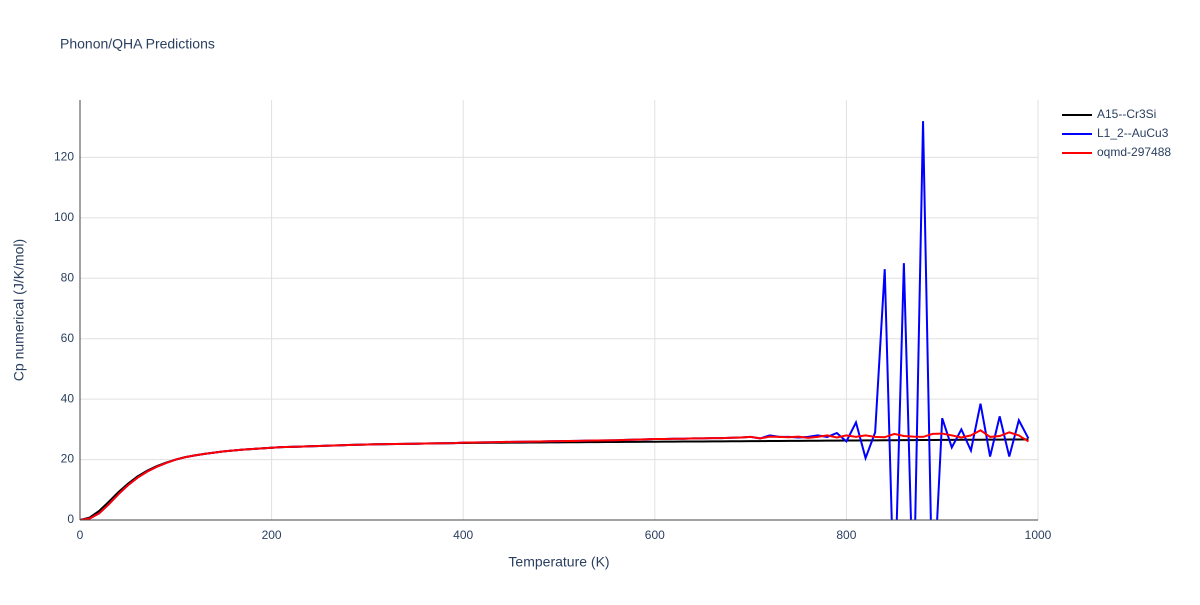 The image size is (1200, 605). I want to click on chart-title: Phonon/QHA Predictions, so click(137, 44).